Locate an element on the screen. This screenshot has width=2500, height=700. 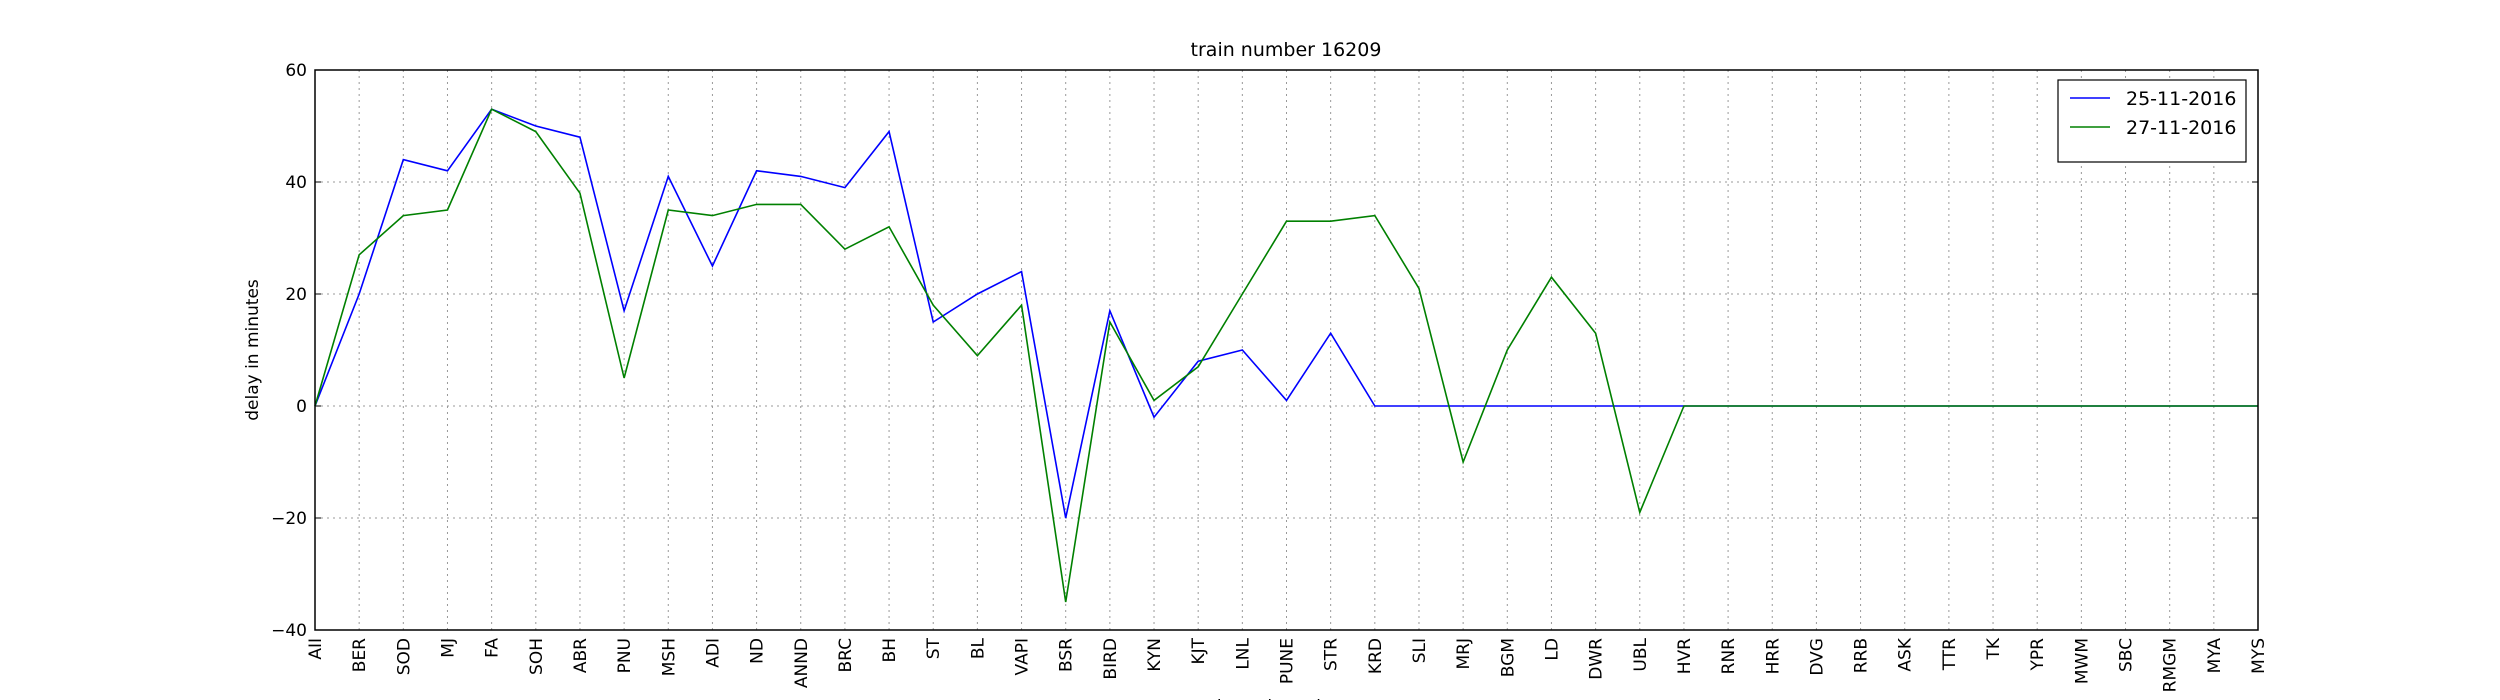
x-tick-label: UBL is located at coordinates (1641, 654).